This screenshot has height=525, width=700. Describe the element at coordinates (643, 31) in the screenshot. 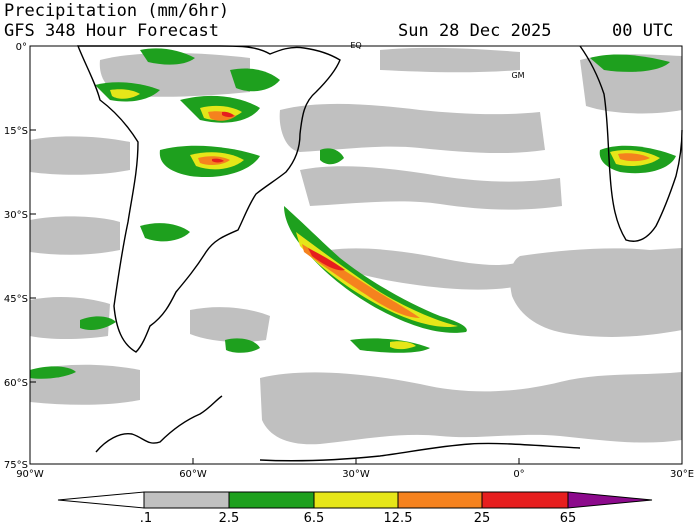

I see `forecast-time: 00 UTC` at that location.